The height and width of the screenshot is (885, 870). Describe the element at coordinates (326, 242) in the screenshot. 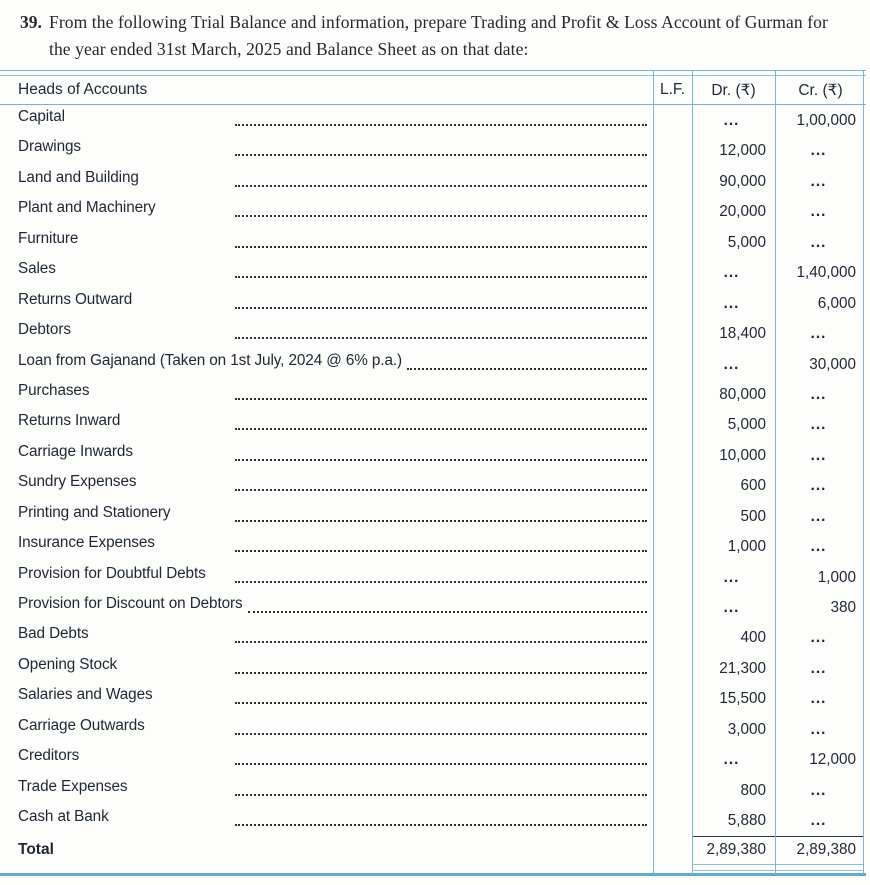

I see `account-cell: Furniture` at that location.